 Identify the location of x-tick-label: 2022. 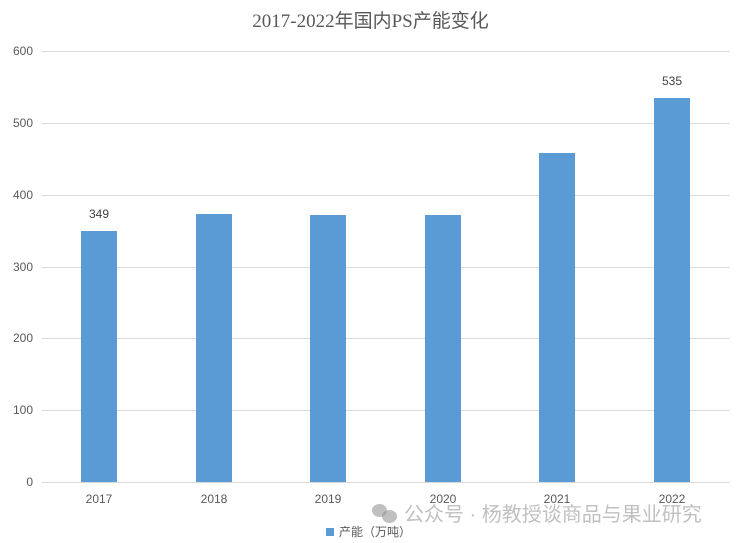
(672, 499).